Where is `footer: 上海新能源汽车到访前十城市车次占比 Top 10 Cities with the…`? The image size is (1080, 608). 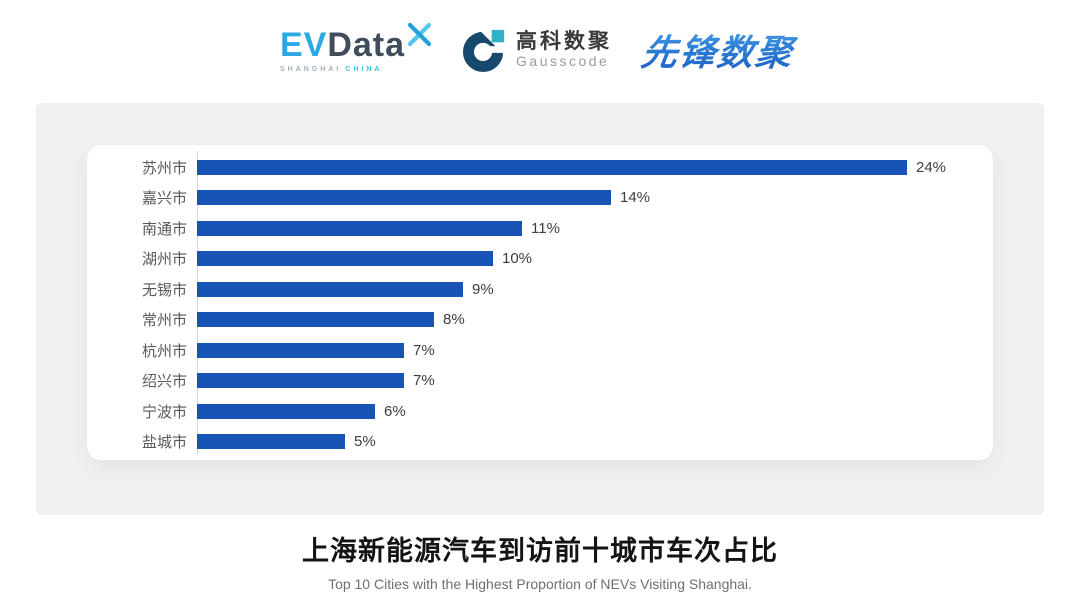 footer: 上海新能源汽车到访前十城市车次占比 Top 10 Cities with the… is located at coordinates (540, 560).